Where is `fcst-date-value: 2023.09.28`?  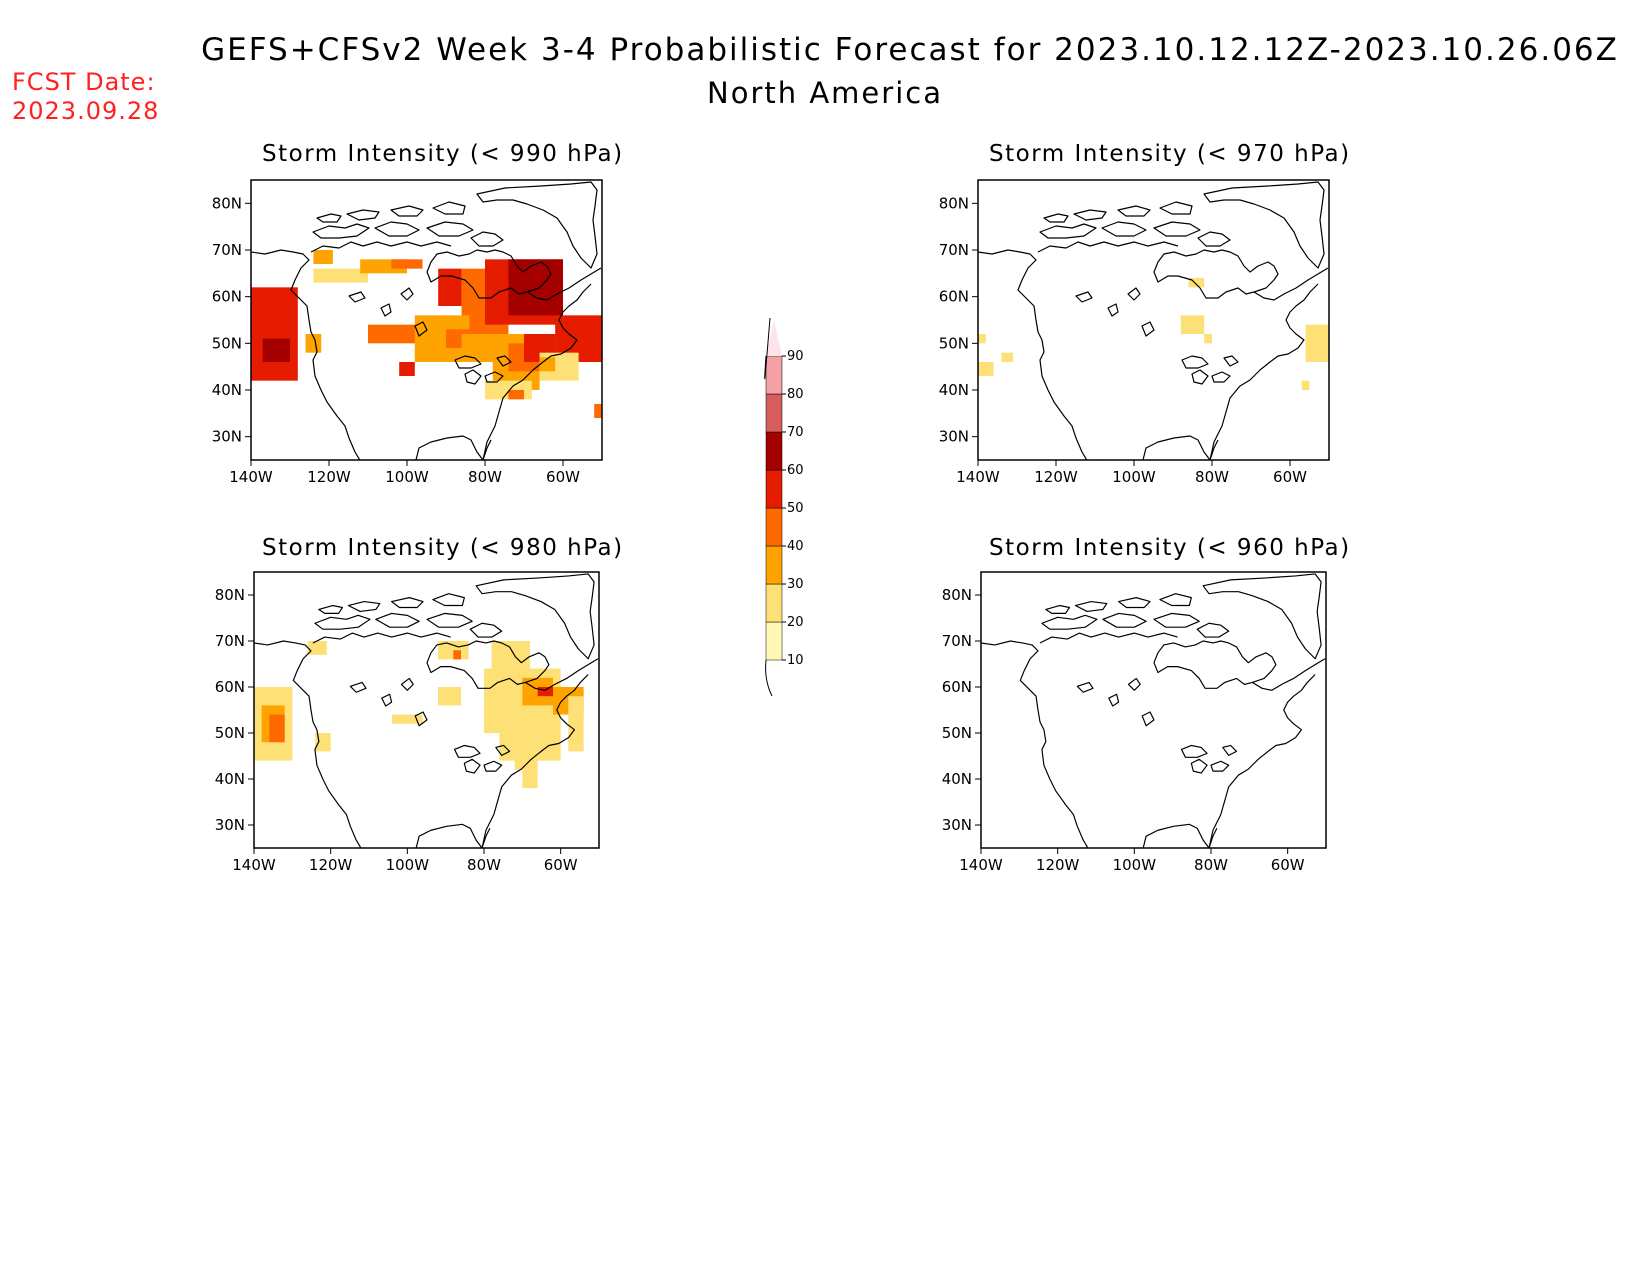 fcst-date-value: 2023.09.28 is located at coordinates (86, 111).